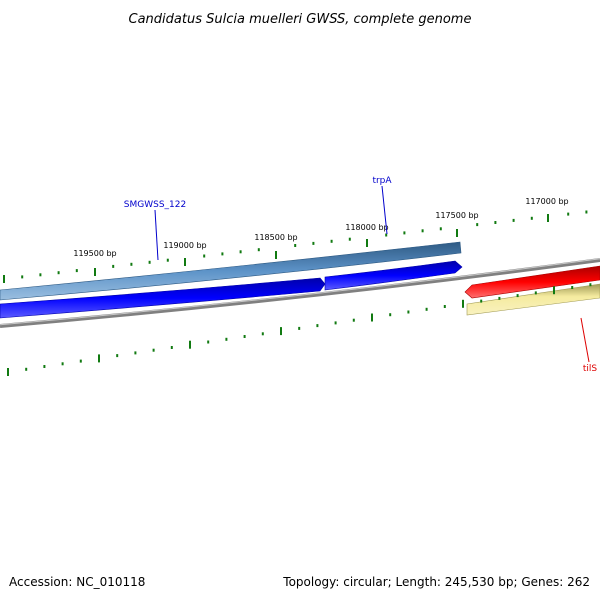 This screenshot has width=600, height=600. I want to click on tick-label-117500: 117500 bp, so click(456, 215).